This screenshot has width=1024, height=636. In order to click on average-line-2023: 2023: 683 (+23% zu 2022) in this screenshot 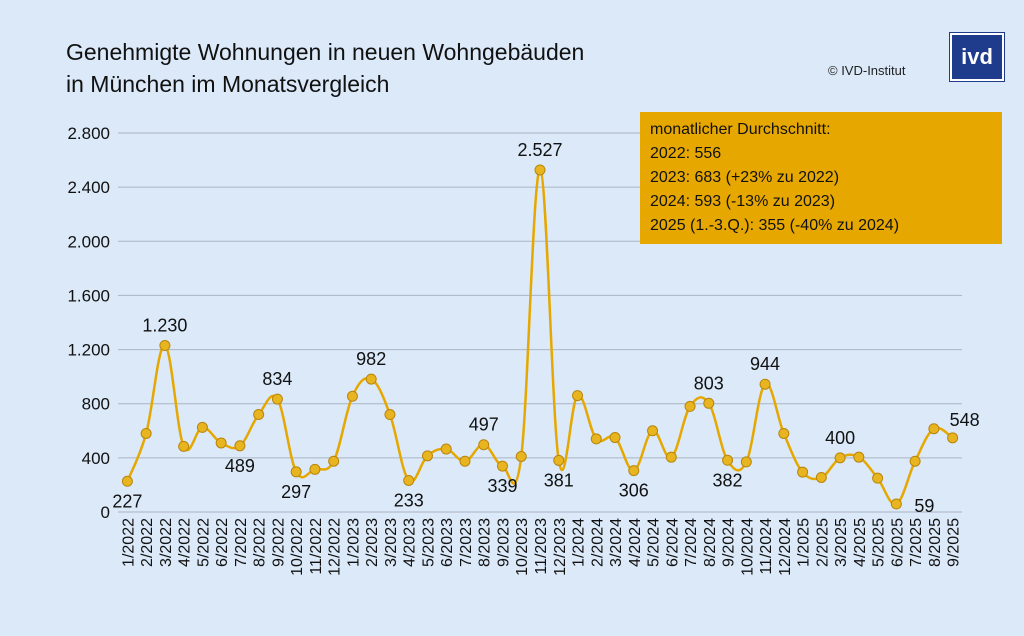, I will do `click(745, 177)`.